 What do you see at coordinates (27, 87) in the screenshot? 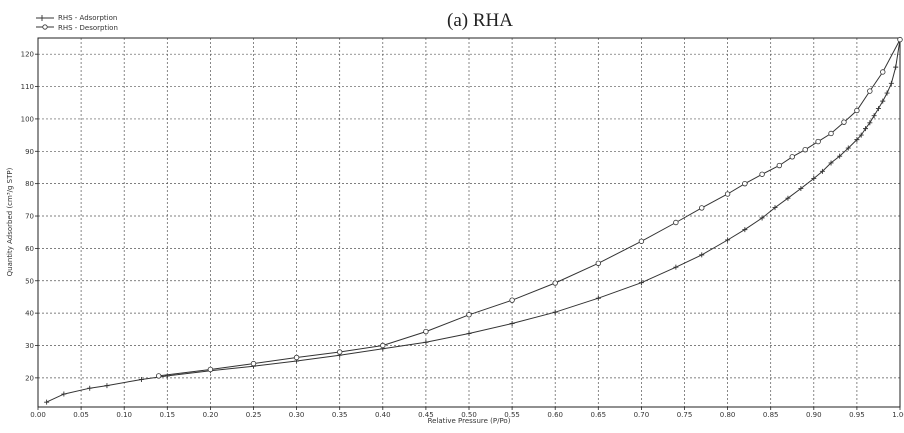
I see `y-tick-label: 110` at bounding box center [27, 87].